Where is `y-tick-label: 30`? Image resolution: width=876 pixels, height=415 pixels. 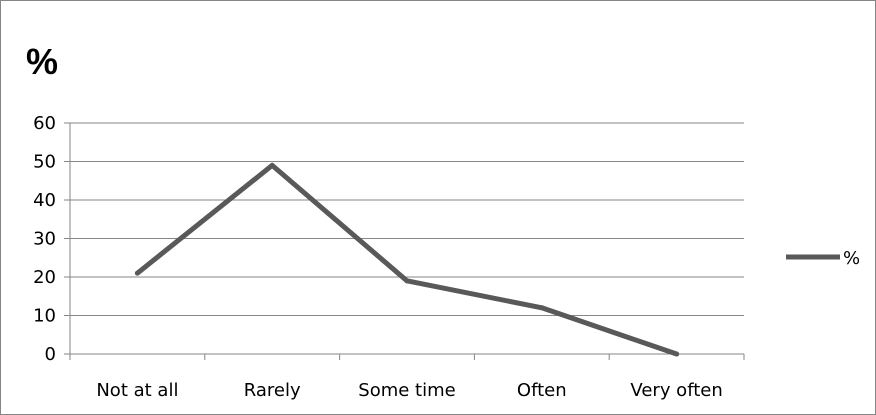 y-tick-label: 30 is located at coordinates (44, 239).